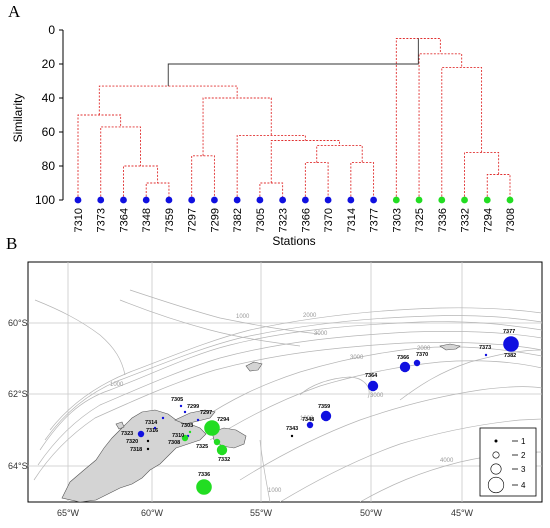 The width and height of the screenshot is (550, 528). What do you see at coordinates (215, 220) in the screenshot?
I see `station-leaf-label: 7299` at bounding box center [215, 220].